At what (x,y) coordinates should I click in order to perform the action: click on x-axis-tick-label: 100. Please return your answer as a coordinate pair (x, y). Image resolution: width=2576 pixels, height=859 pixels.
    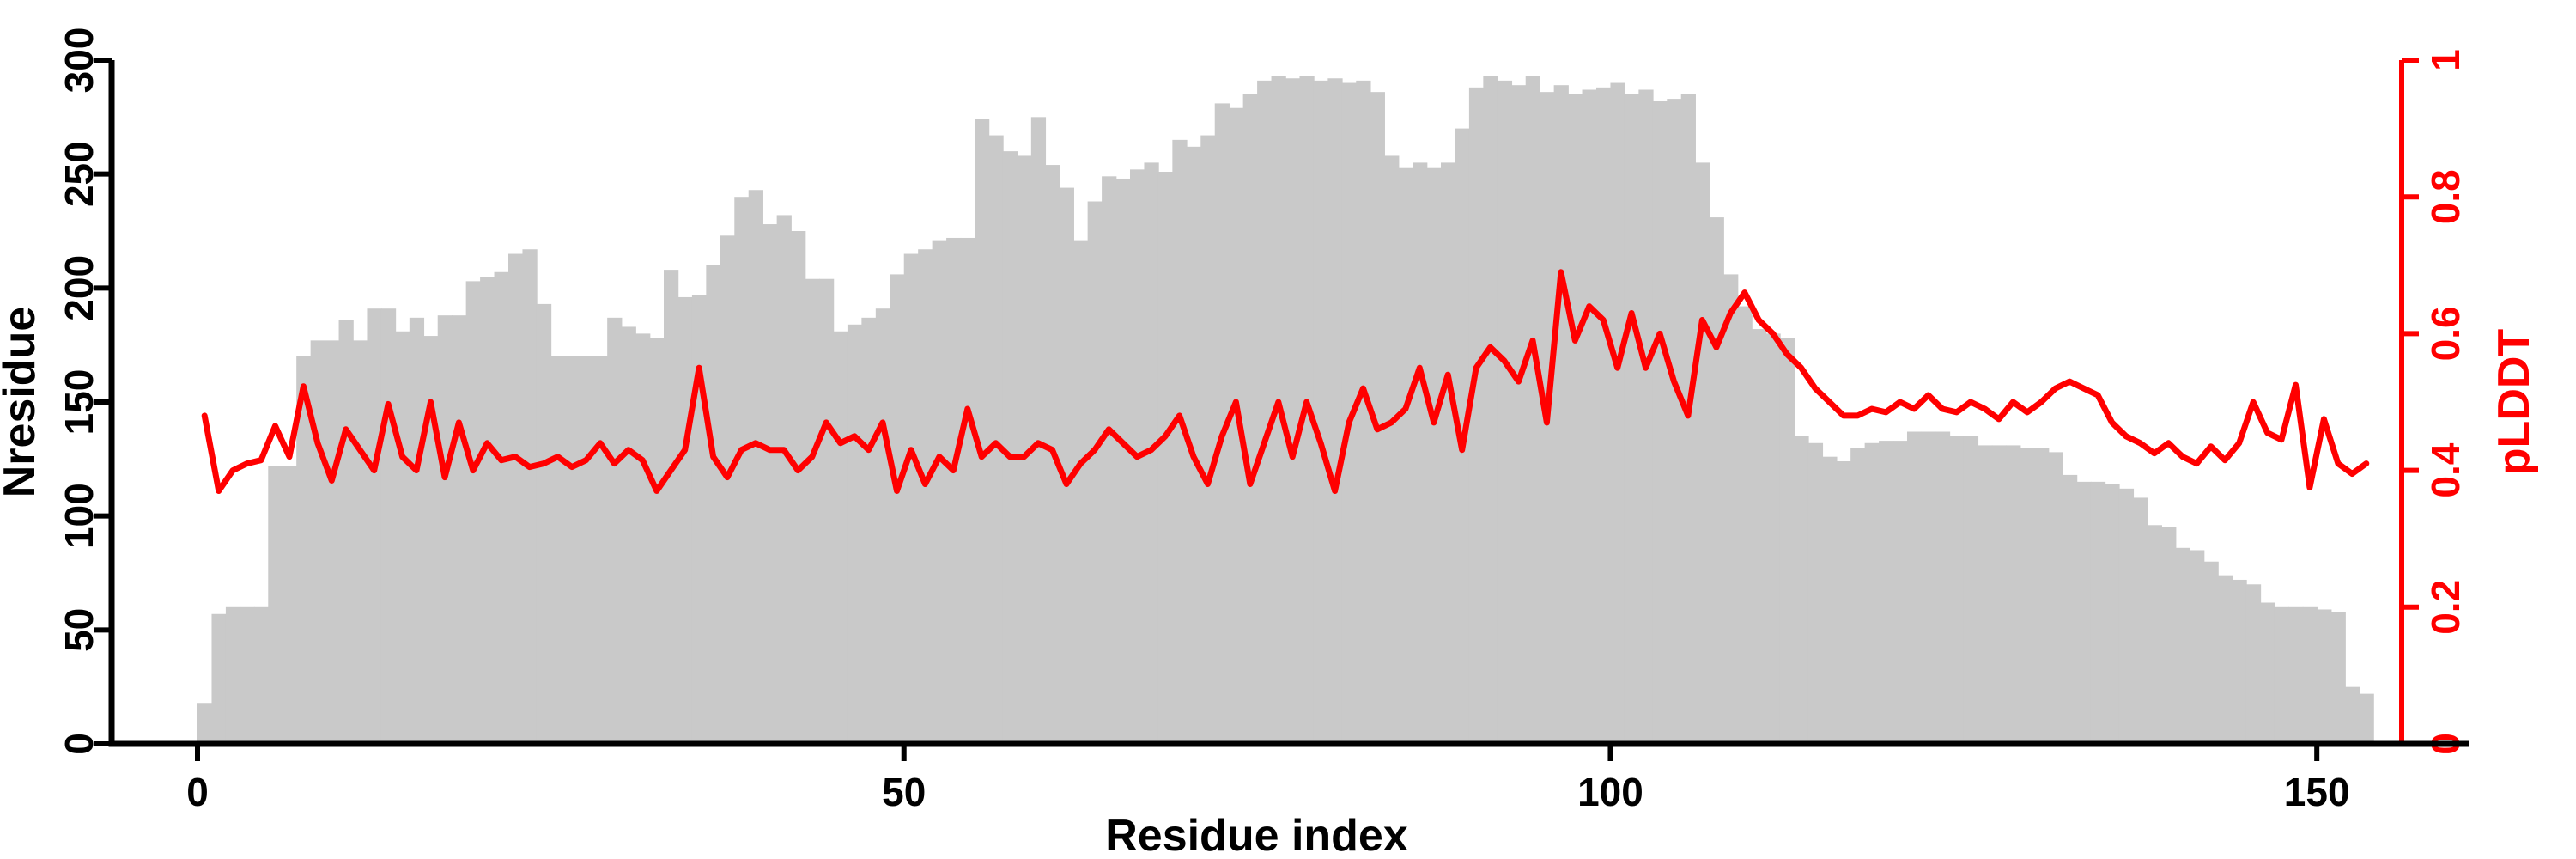
    Looking at the image, I should click on (1610, 792).